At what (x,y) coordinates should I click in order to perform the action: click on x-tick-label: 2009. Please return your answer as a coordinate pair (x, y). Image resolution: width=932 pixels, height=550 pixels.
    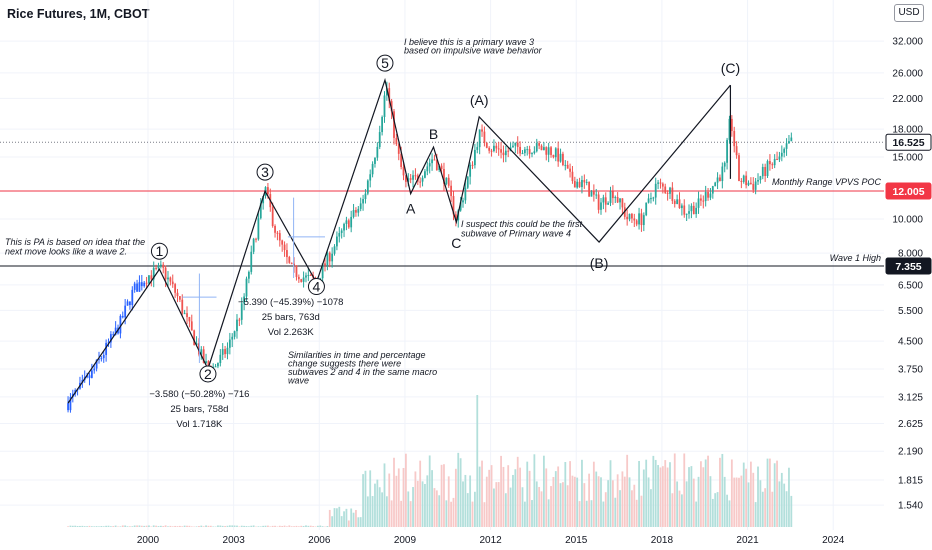
    Looking at the image, I should click on (405, 540).